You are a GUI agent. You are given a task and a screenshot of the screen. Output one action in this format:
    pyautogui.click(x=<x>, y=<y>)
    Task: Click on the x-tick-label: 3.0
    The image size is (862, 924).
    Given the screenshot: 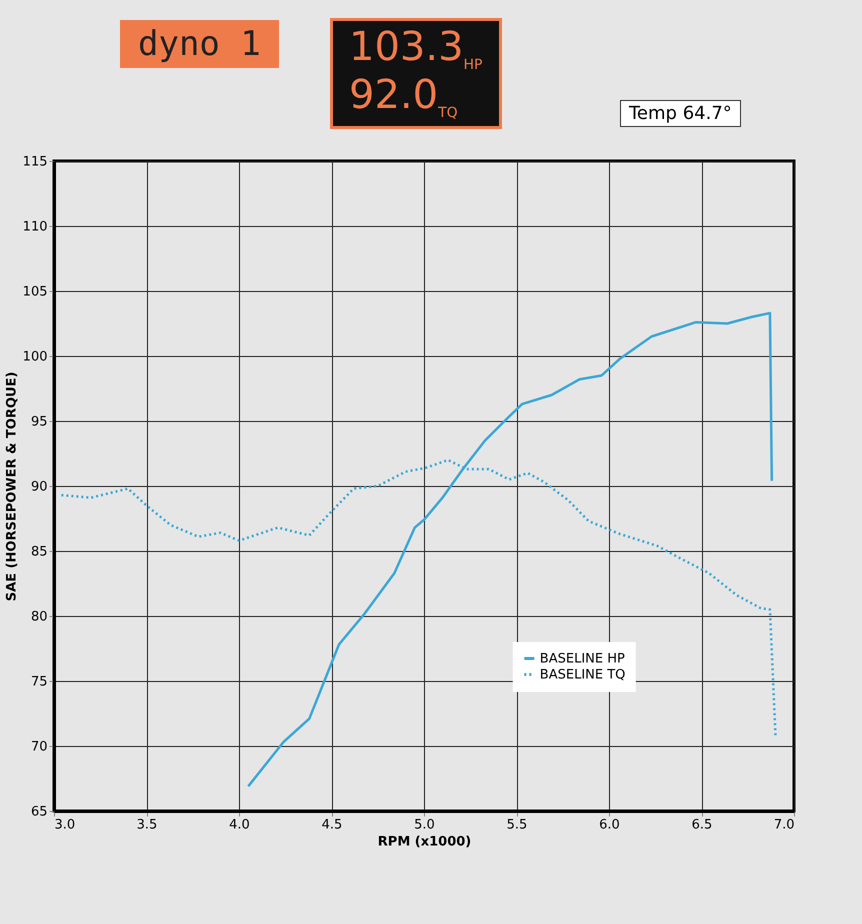 What is the action you would take?
    pyautogui.click(x=65, y=825)
    